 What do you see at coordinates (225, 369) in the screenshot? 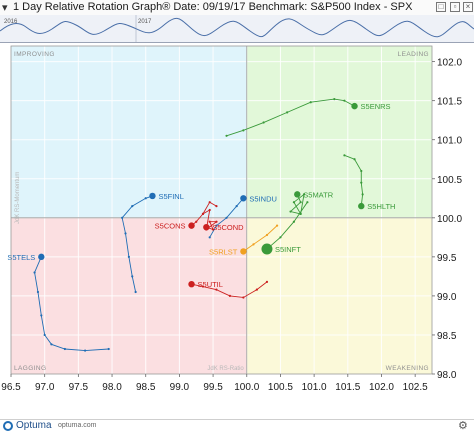
I see `x-axis-watermark: JdK RS-Ratio` at bounding box center [225, 369].